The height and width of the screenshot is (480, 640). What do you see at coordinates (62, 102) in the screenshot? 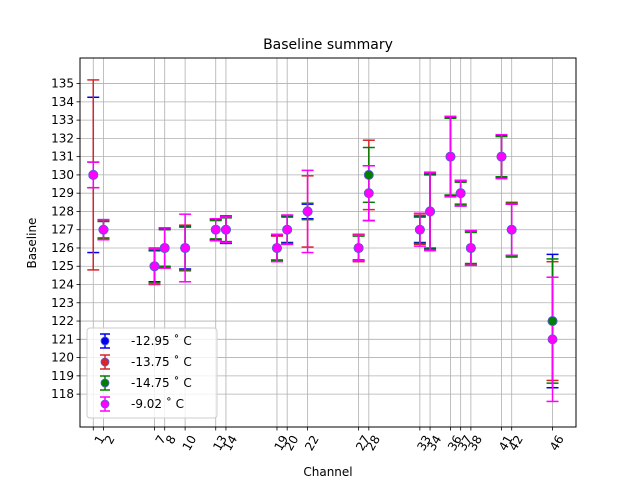
I see `y-tick-label: 134` at bounding box center [62, 102].